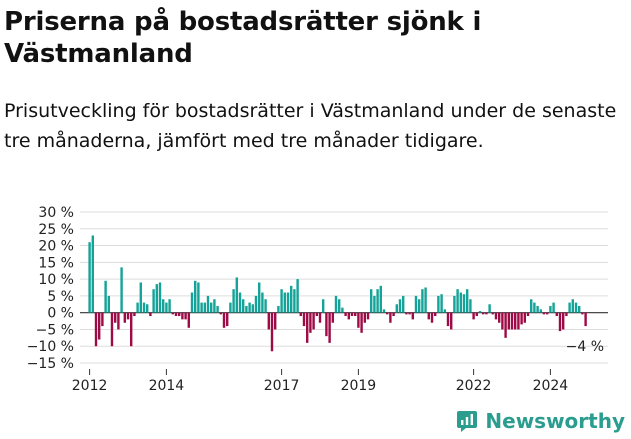  What do you see at coordinates (60, 297) in the screenshot?
I see `y-tick-label: 5 %` at bounding box center [60, 297].